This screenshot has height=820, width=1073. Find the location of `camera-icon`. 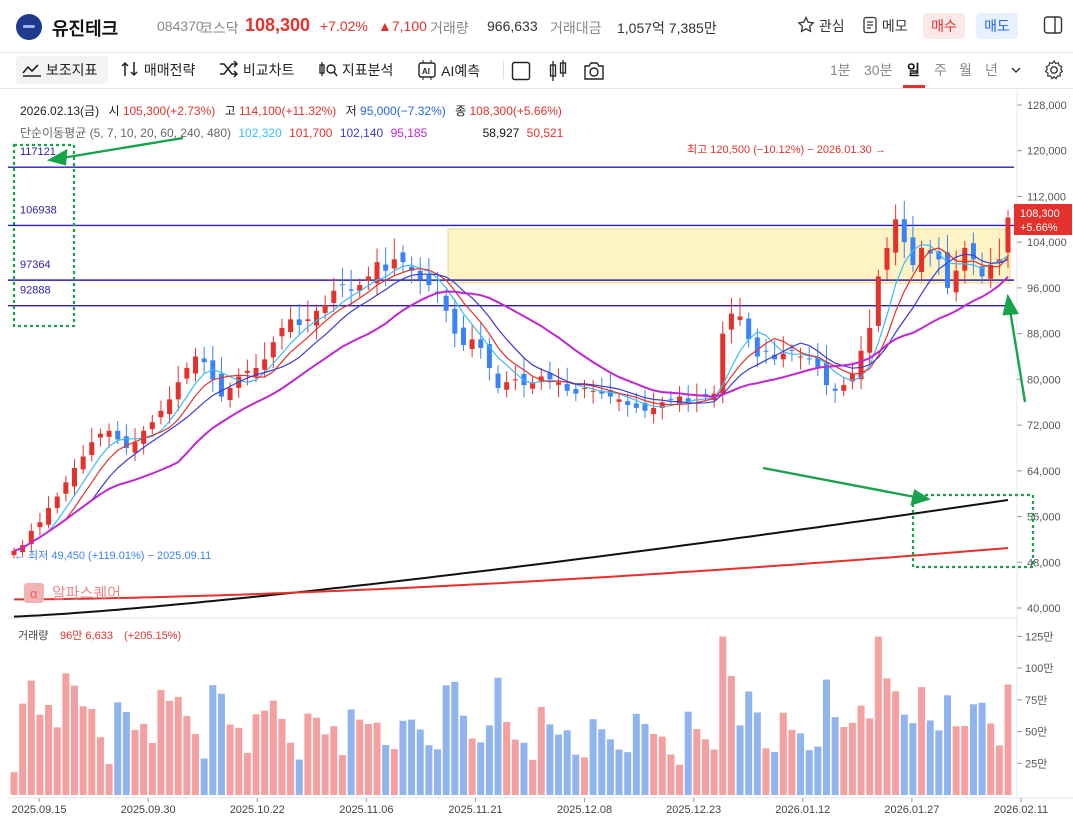

camera-icon is located at coordinates (594, 71).